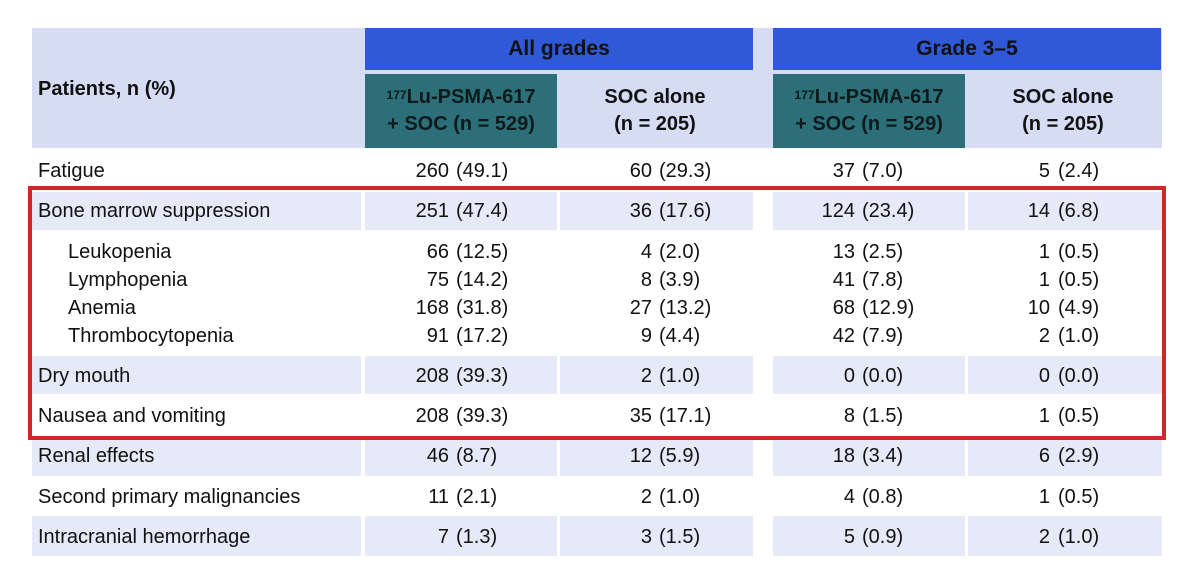  Describe the element at coordinates (1079, 308) in the screenshot. I see `cell-percent: (4.9)` at that location.